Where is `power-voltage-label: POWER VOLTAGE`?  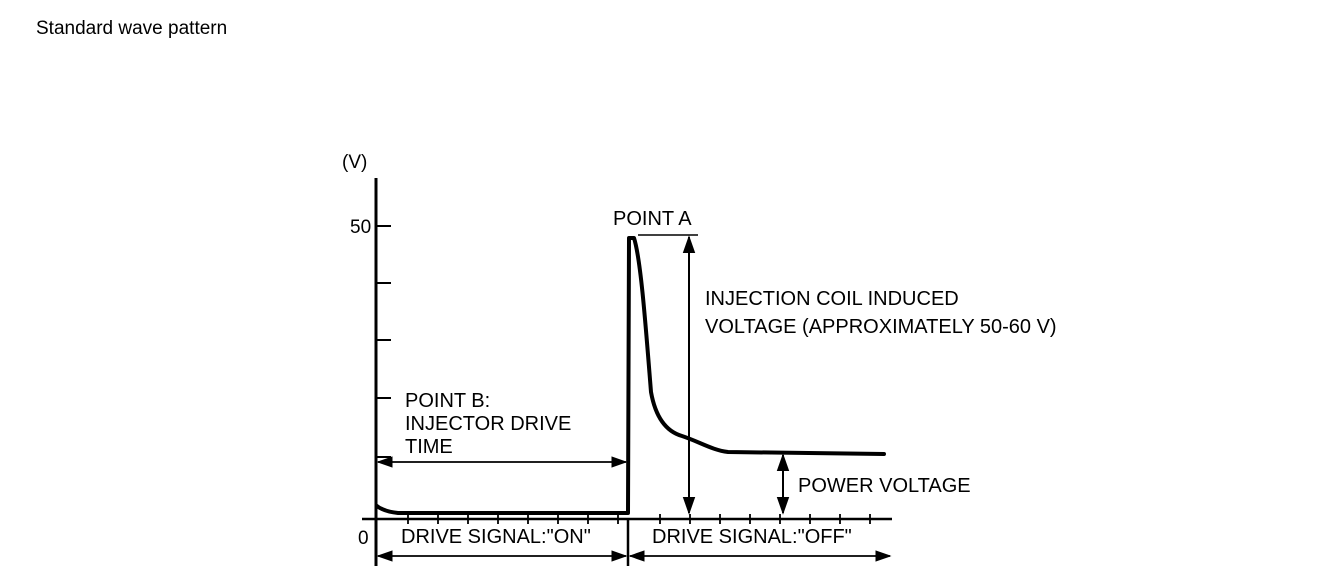
power-voltage-label: POWER VOLTAGE is located at coordinates (884, 486).